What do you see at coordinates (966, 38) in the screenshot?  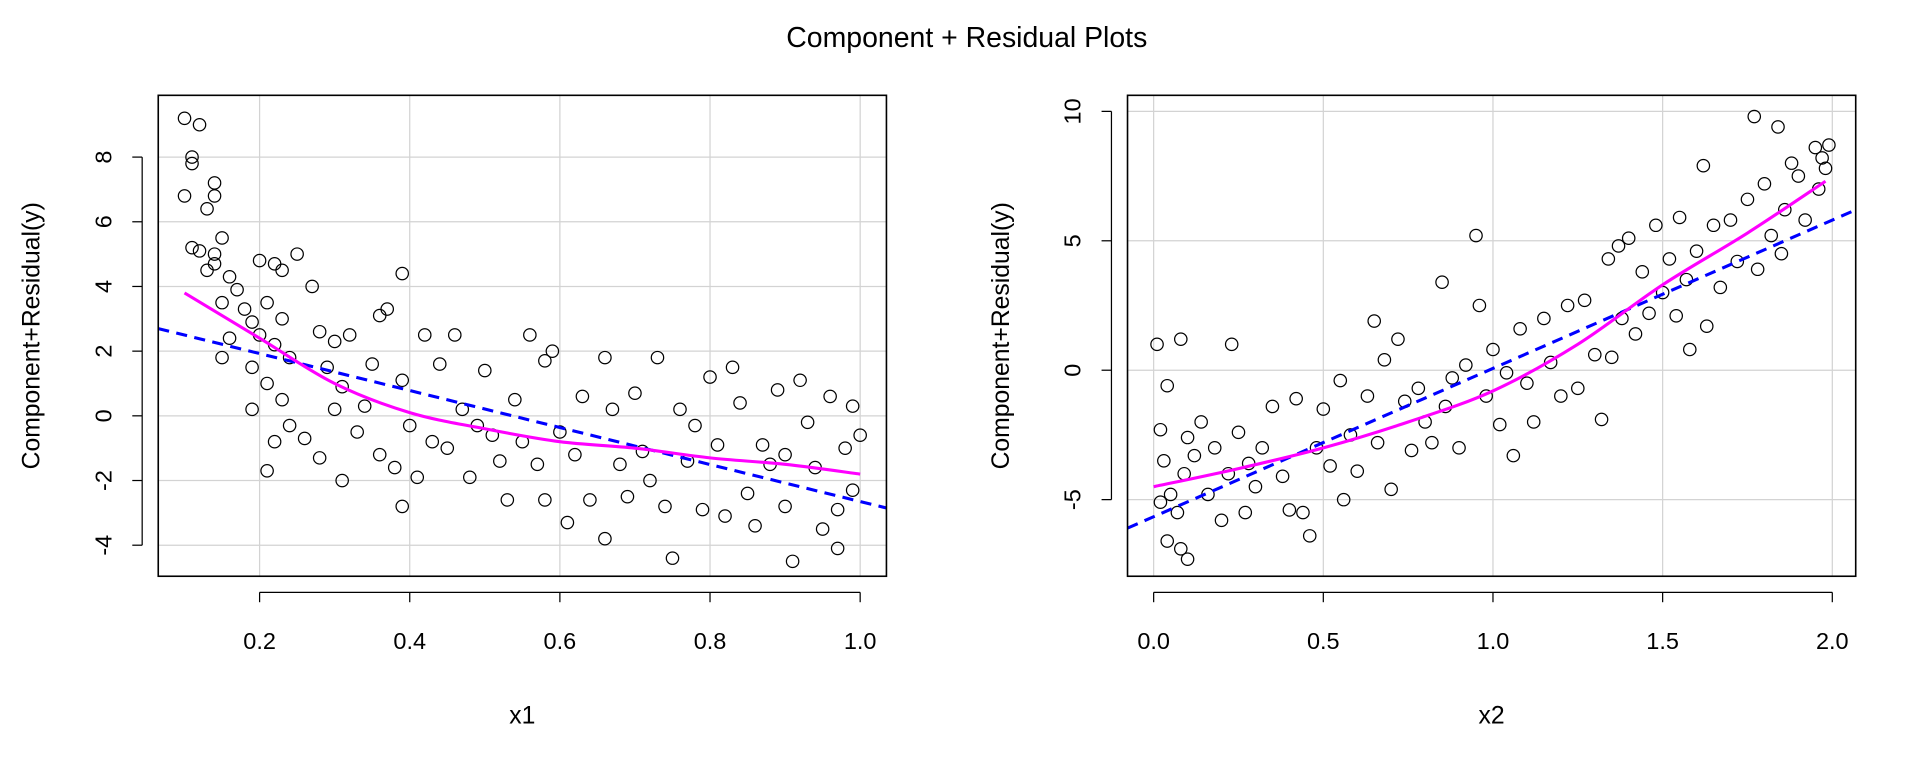 I see `figure-title: Component + Residual Plots` at bounding box center [966, 38].